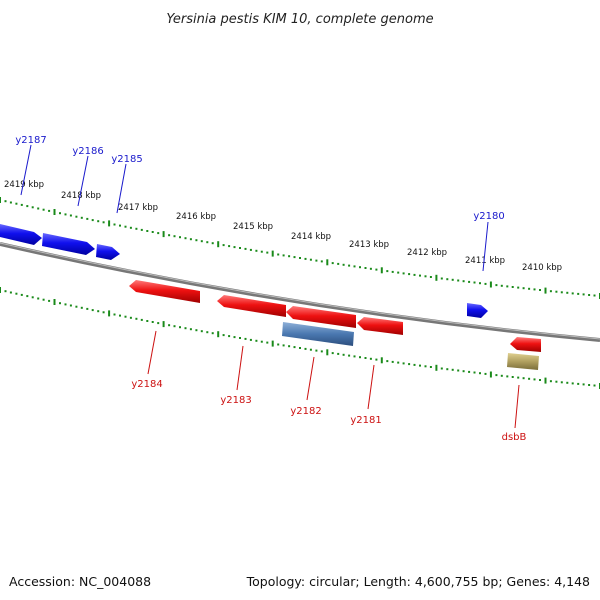  Describe the element at coordinates (488, 216) in the screenshot. I see `gene-label-y2180: y2180` at that location.